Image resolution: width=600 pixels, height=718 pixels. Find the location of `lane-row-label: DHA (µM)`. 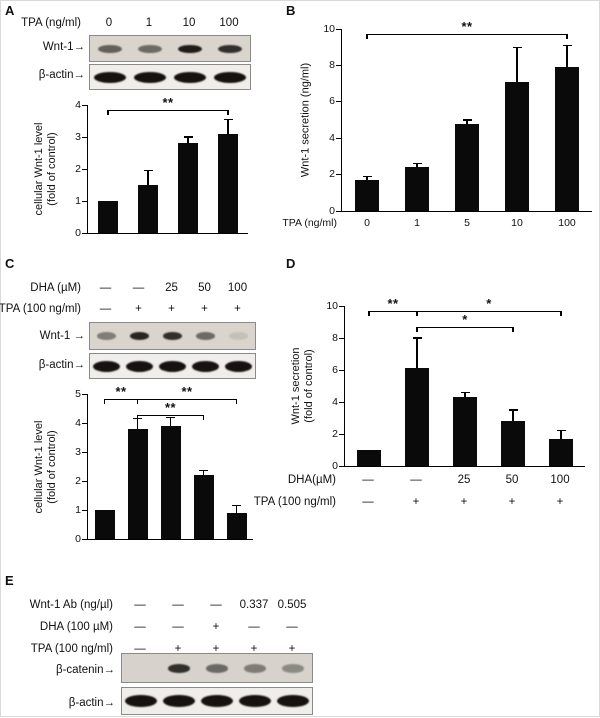

lane-row-label: DHA (µM) is located at coordinates (55, 288).